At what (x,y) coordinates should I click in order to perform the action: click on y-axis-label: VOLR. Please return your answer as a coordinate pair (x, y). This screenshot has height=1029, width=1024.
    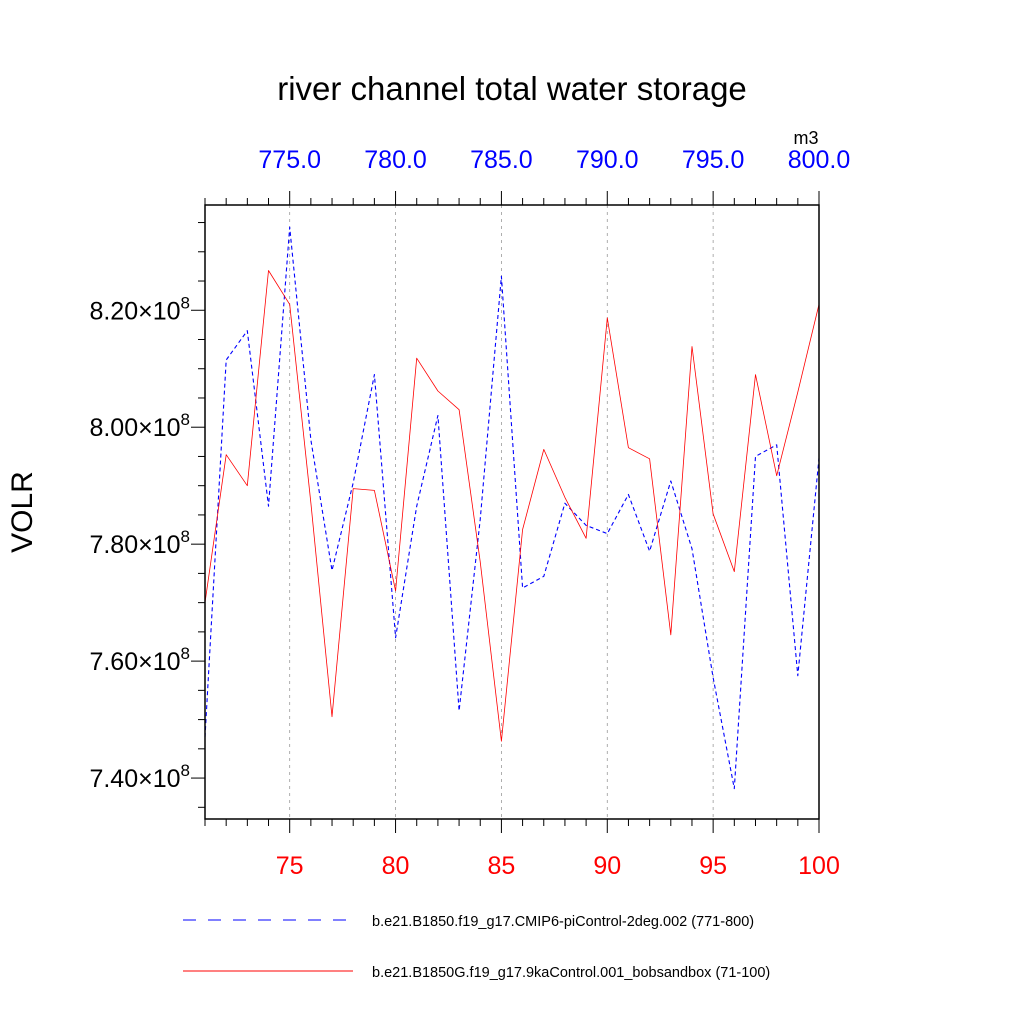
    Looking at the image, I should click on (22, 512).